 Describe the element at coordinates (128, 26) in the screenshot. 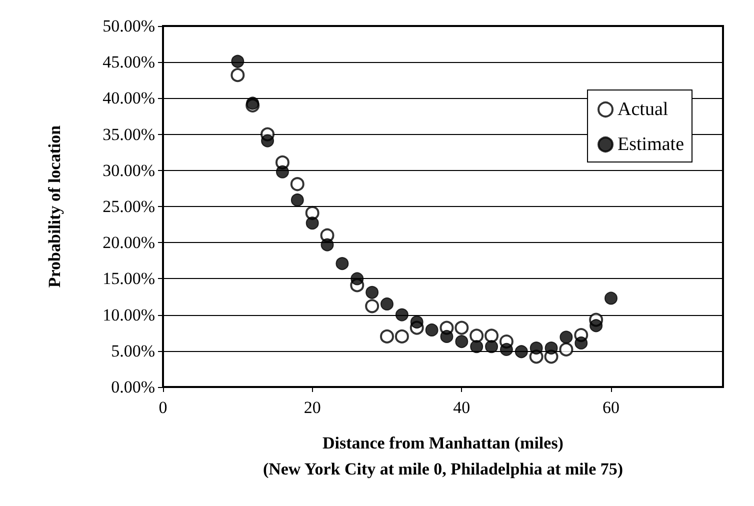

I see `y-tick-label: 50.00%` at that location.